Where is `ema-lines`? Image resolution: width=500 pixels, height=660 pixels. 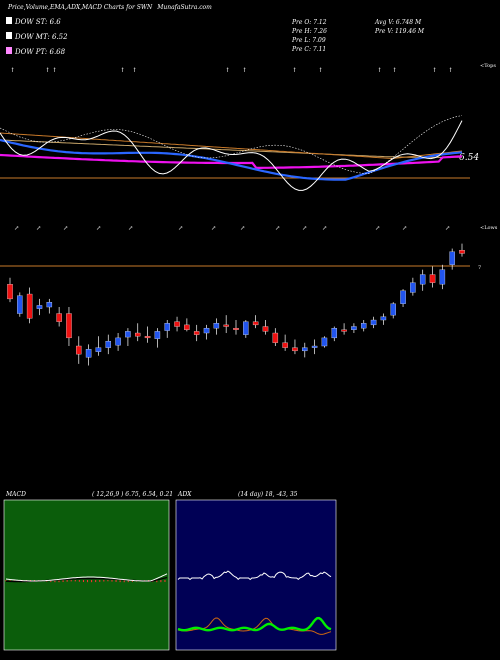 ema-lines is located at coordinates (231, 153).